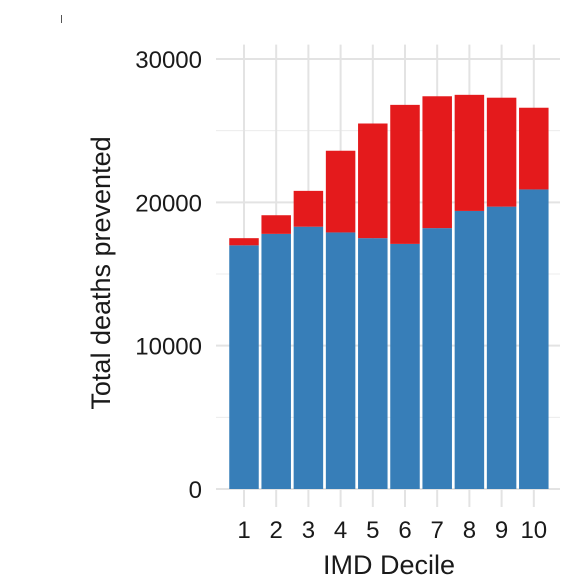 Image resolution: width=586 pixels, height=582 pixels. I want to click on x-tick-label: 7, so click(437, 530).